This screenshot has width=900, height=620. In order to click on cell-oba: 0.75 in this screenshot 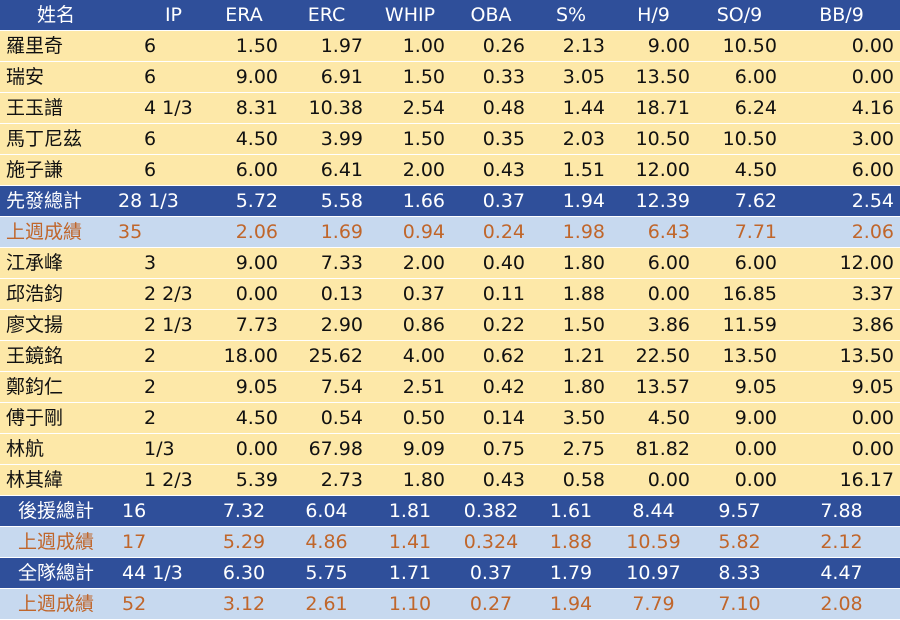, I will do `click(491, 449)`.